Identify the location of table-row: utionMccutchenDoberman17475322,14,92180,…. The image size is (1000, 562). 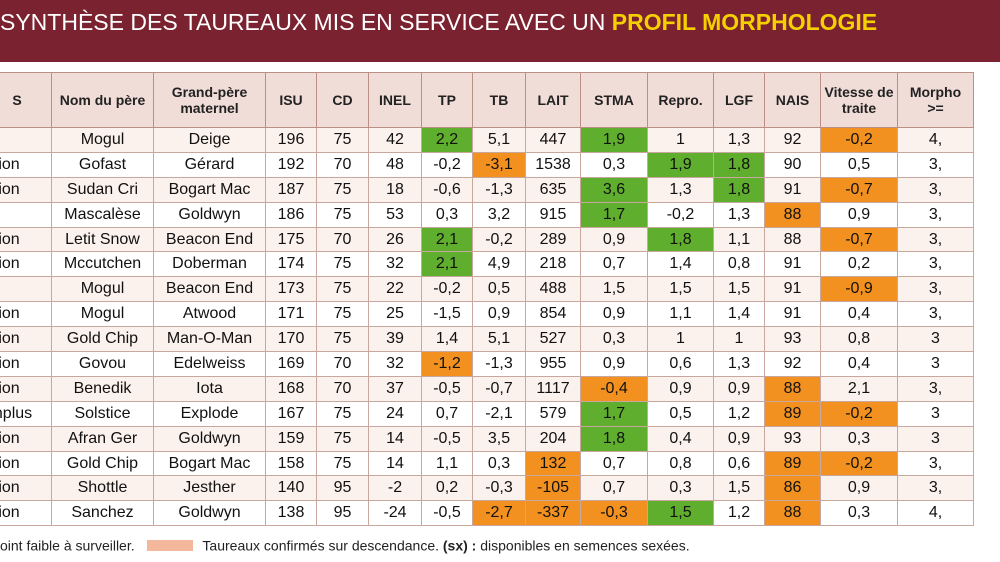
(487, 264).